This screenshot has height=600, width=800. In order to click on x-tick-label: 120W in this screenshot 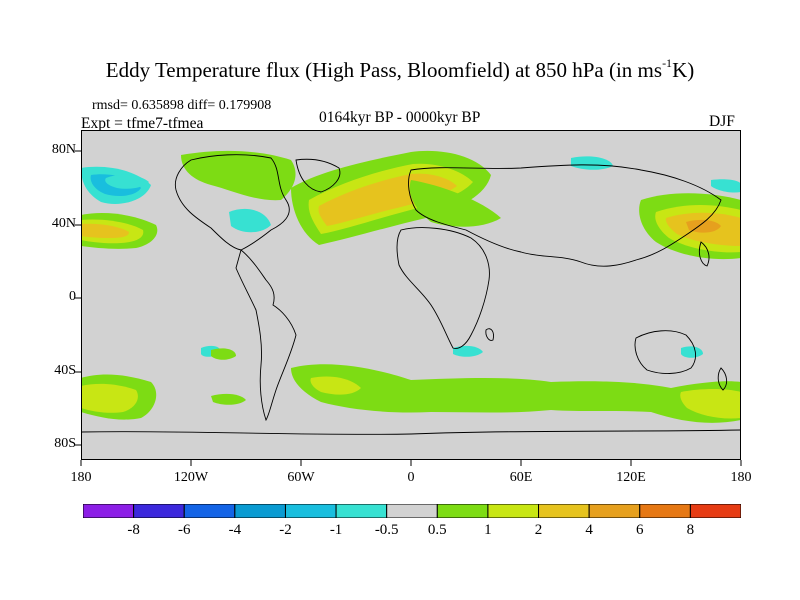, I will do `click(191, 477)`.